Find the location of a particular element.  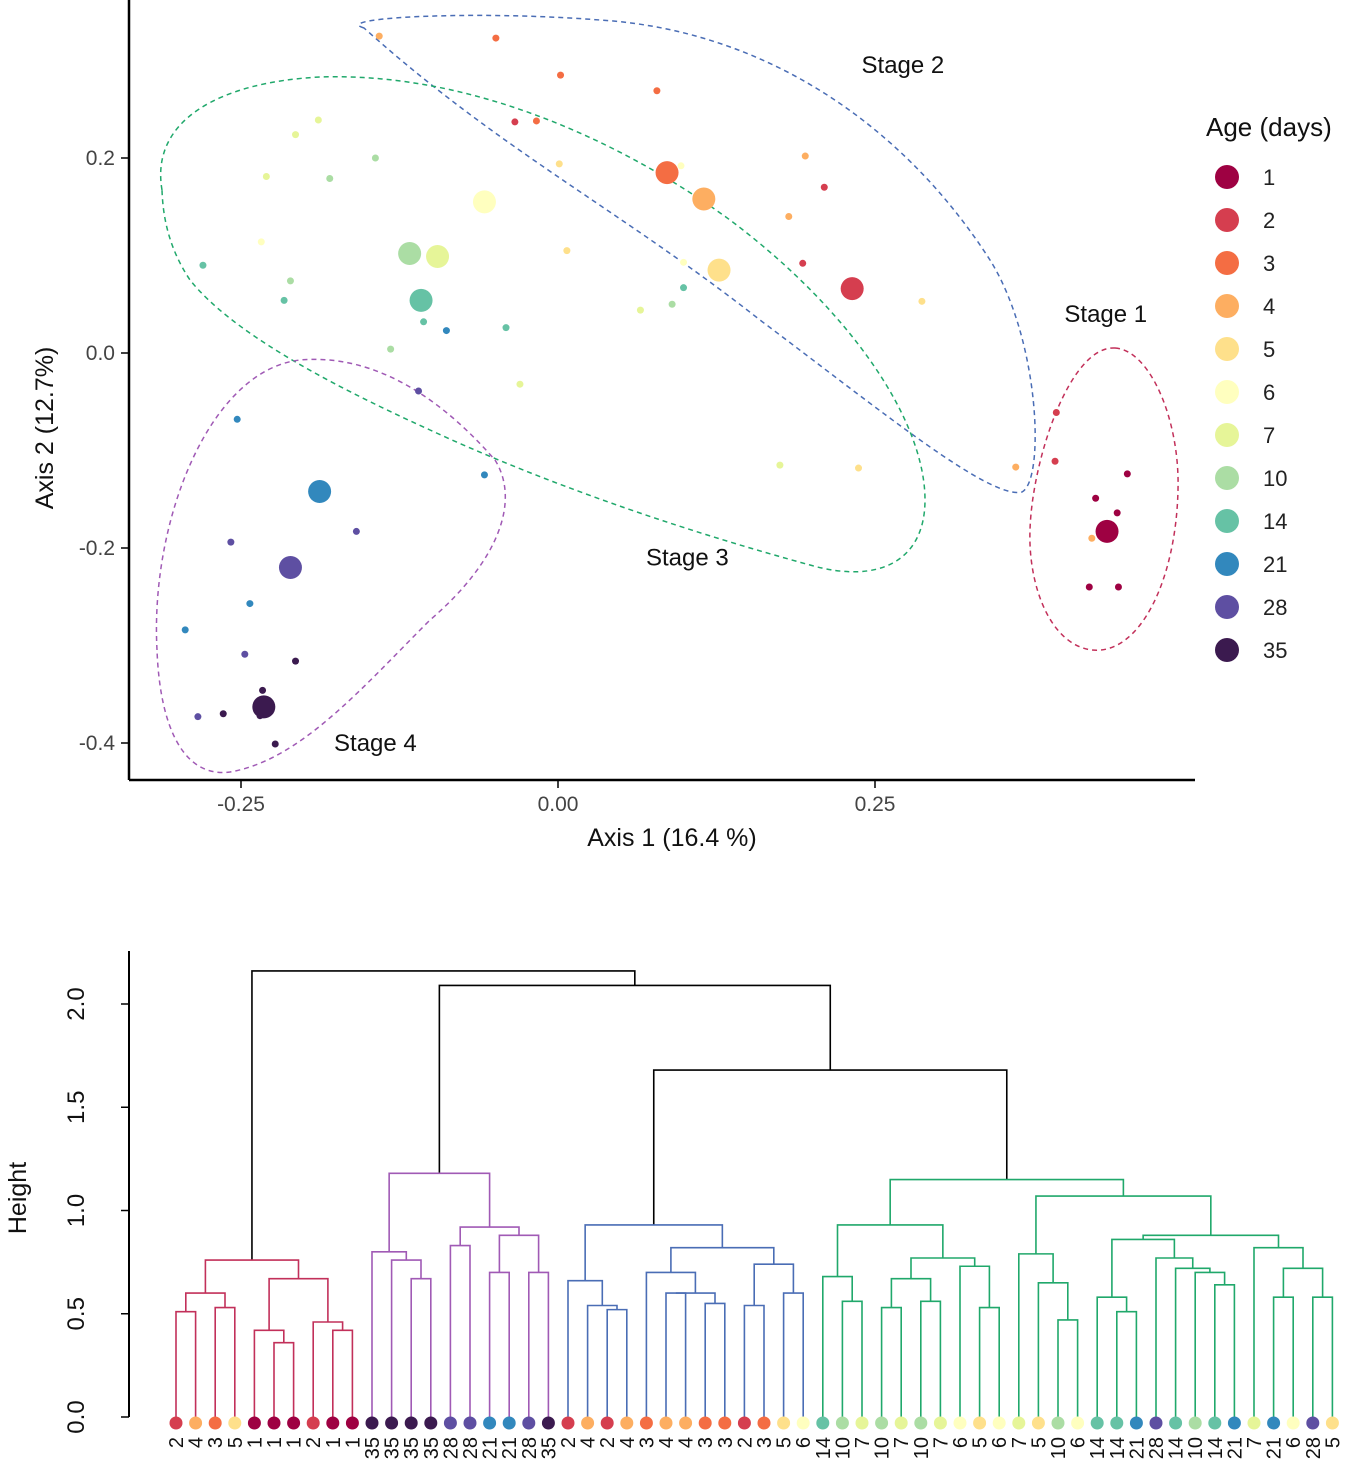

y-tick-label: -0.2 is located at coordinates (97, 548).